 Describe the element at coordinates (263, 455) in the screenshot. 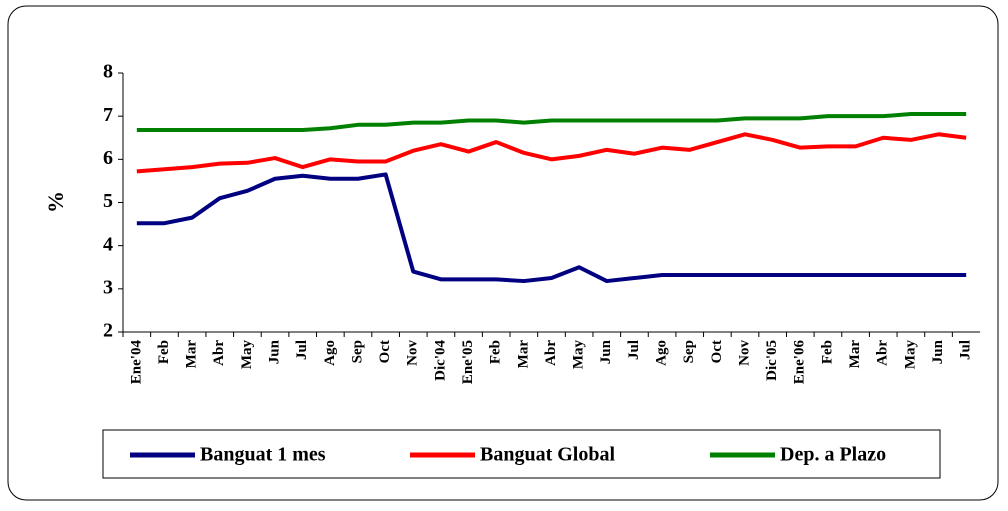

I see `legend-label: Banguat 1 mes` at that location.